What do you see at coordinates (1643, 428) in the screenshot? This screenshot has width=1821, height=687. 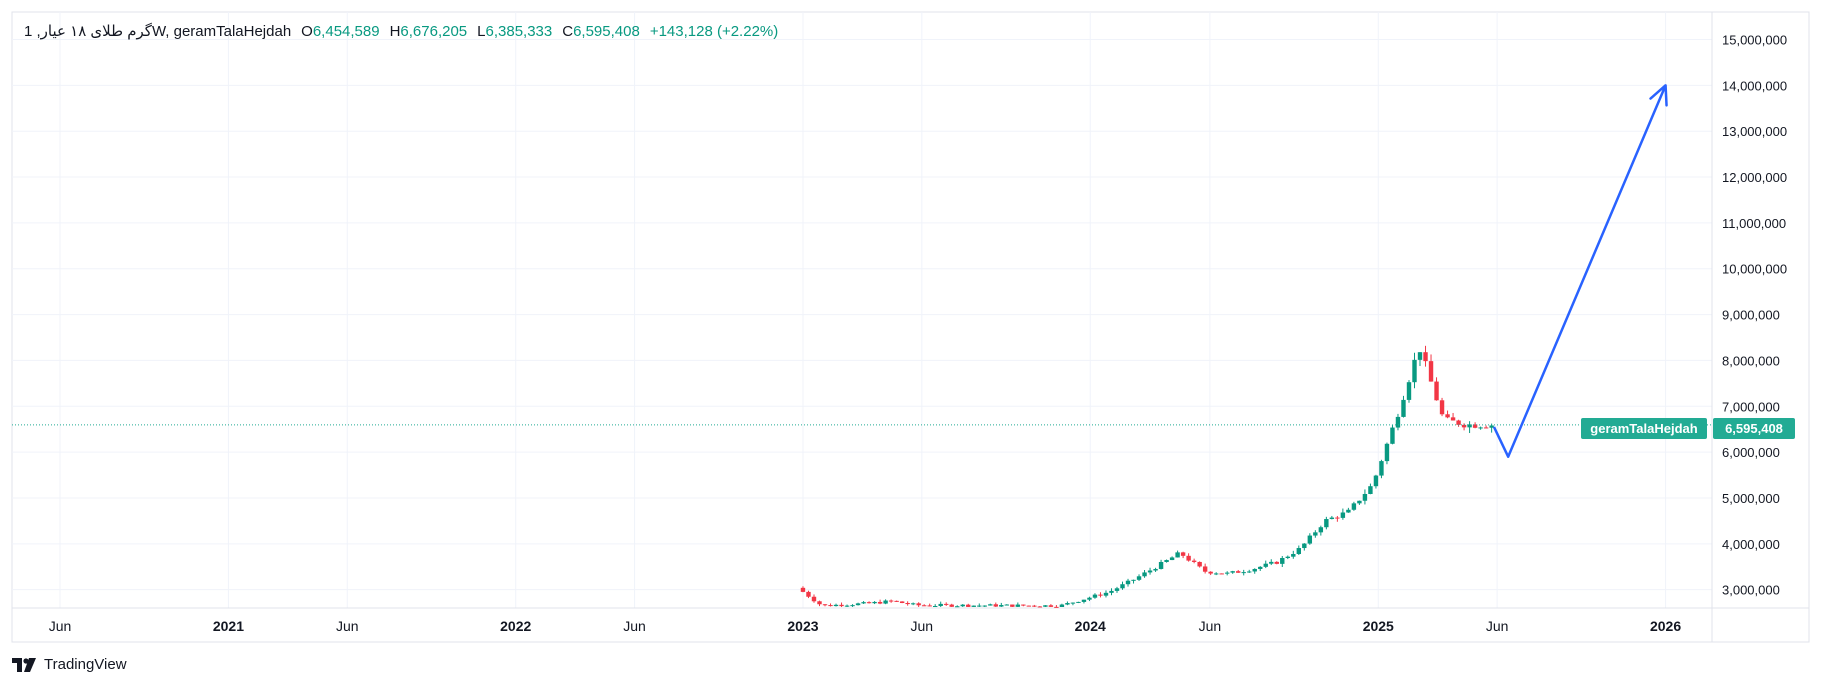 I see `symbol-badge-label: geramTalaHejdah` at bounding box center [1643, 428].